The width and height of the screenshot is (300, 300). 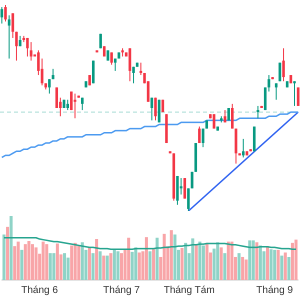 I want to click on x-tick-label: Tháng Tám, so click(x=189, y=290).